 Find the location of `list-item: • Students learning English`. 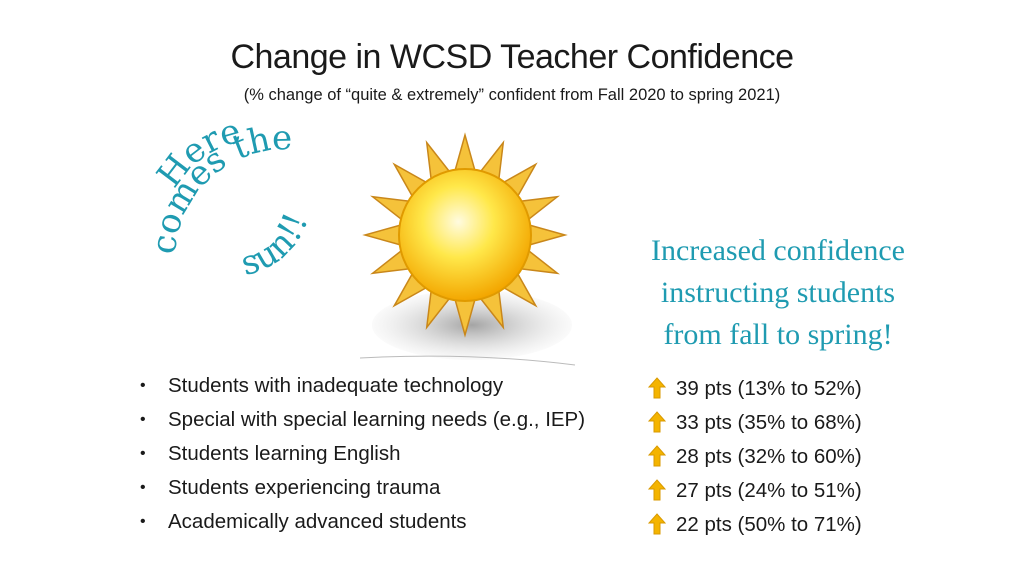

list-item: • Students learning English is located at coordinates (362, 455).